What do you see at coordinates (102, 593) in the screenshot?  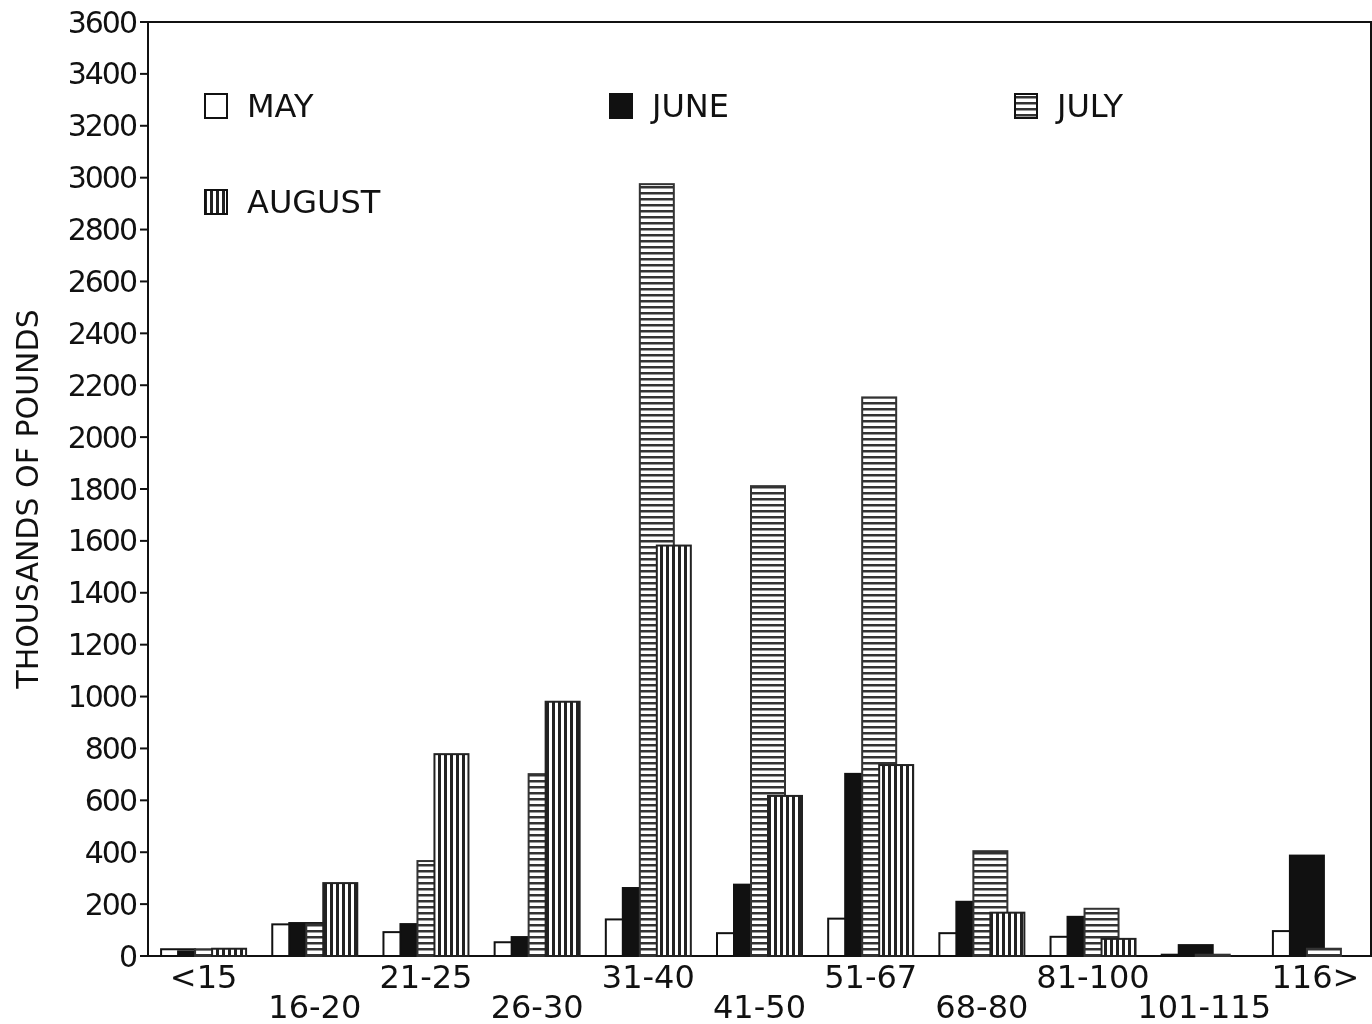 I see `y-tick-label: 1400` at bounding box center [102, 593].